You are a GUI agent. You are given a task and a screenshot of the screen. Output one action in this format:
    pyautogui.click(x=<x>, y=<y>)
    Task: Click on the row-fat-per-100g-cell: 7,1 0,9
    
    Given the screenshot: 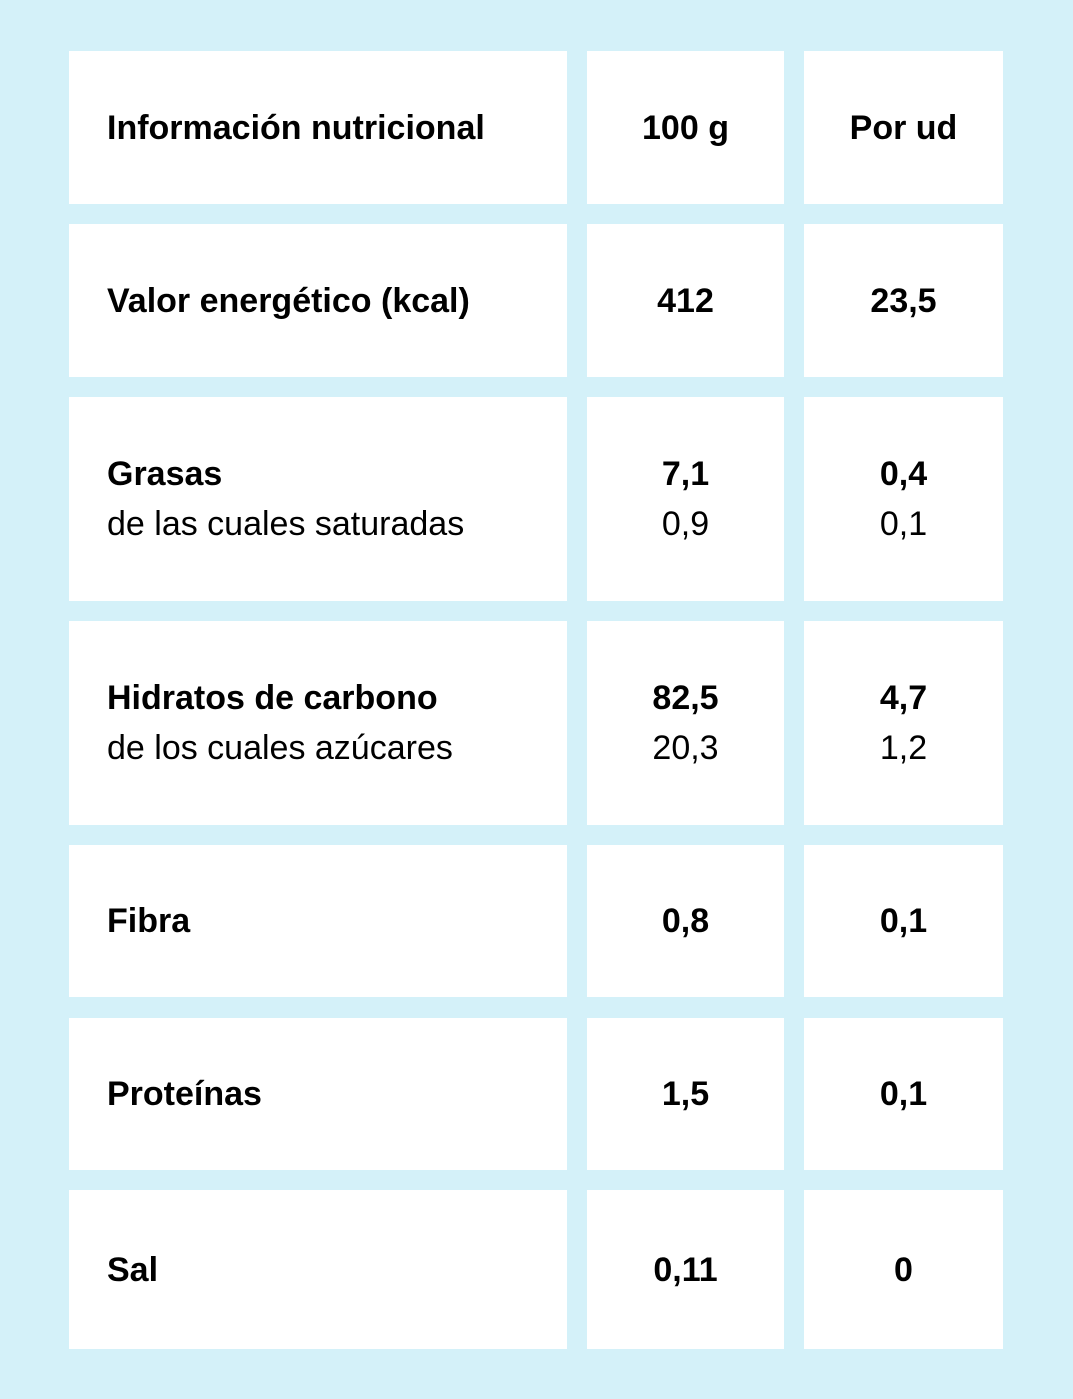 What is the action you would take?
    pyautogui.click(x=685, y=499)
    